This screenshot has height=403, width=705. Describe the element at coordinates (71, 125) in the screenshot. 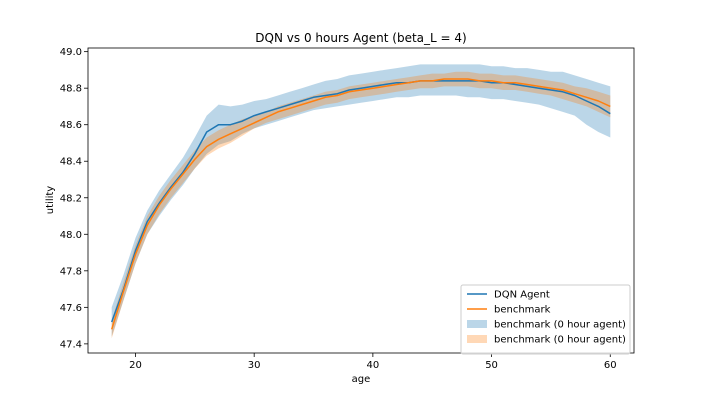

I see `y-tick-label: 48.6` at that location.